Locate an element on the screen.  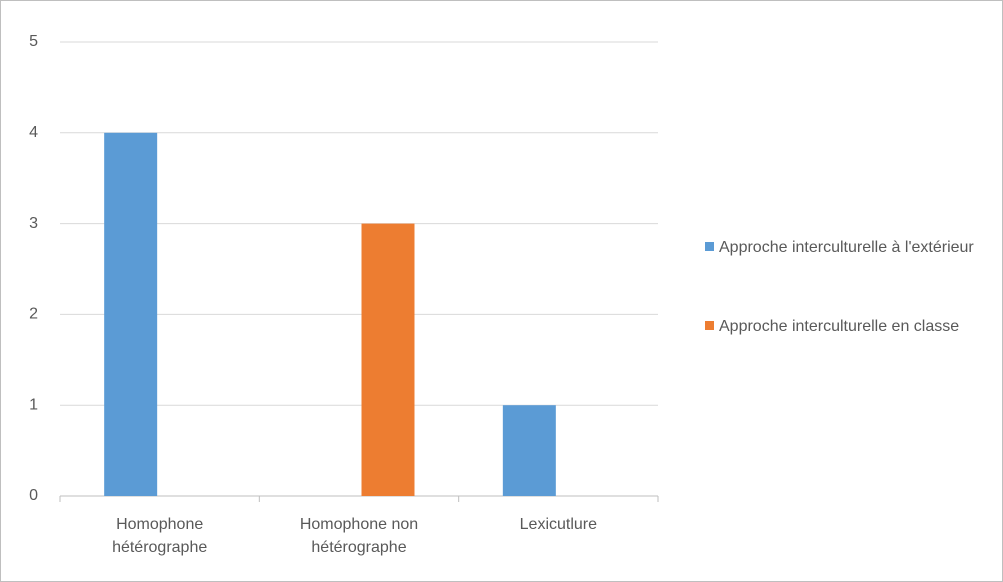
y-tick-label: 3 is located at coordinates (33, 223).